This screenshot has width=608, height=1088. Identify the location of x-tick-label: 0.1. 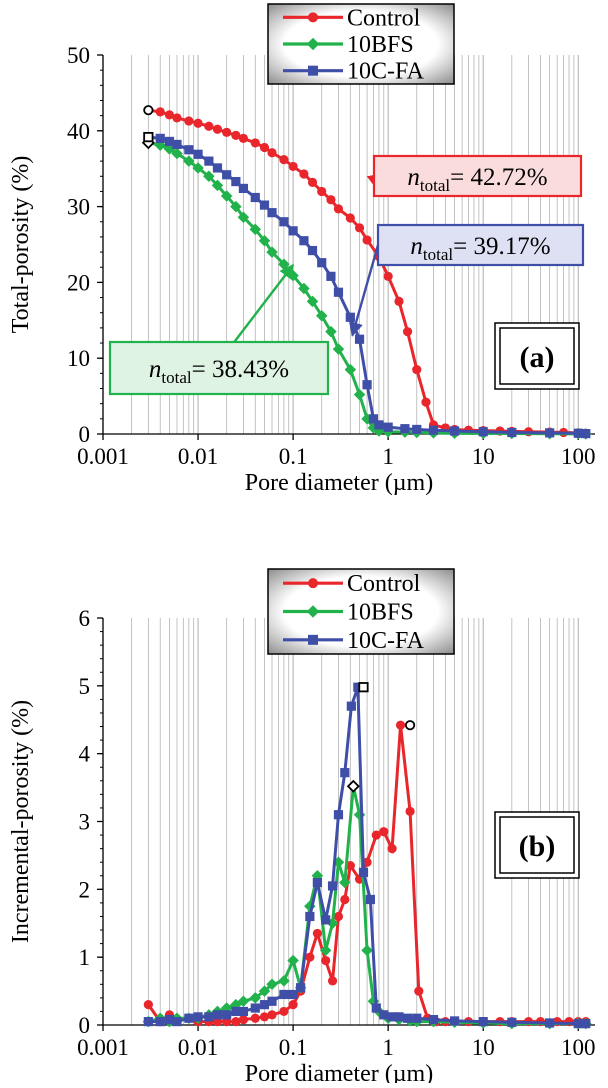
(293, 456).